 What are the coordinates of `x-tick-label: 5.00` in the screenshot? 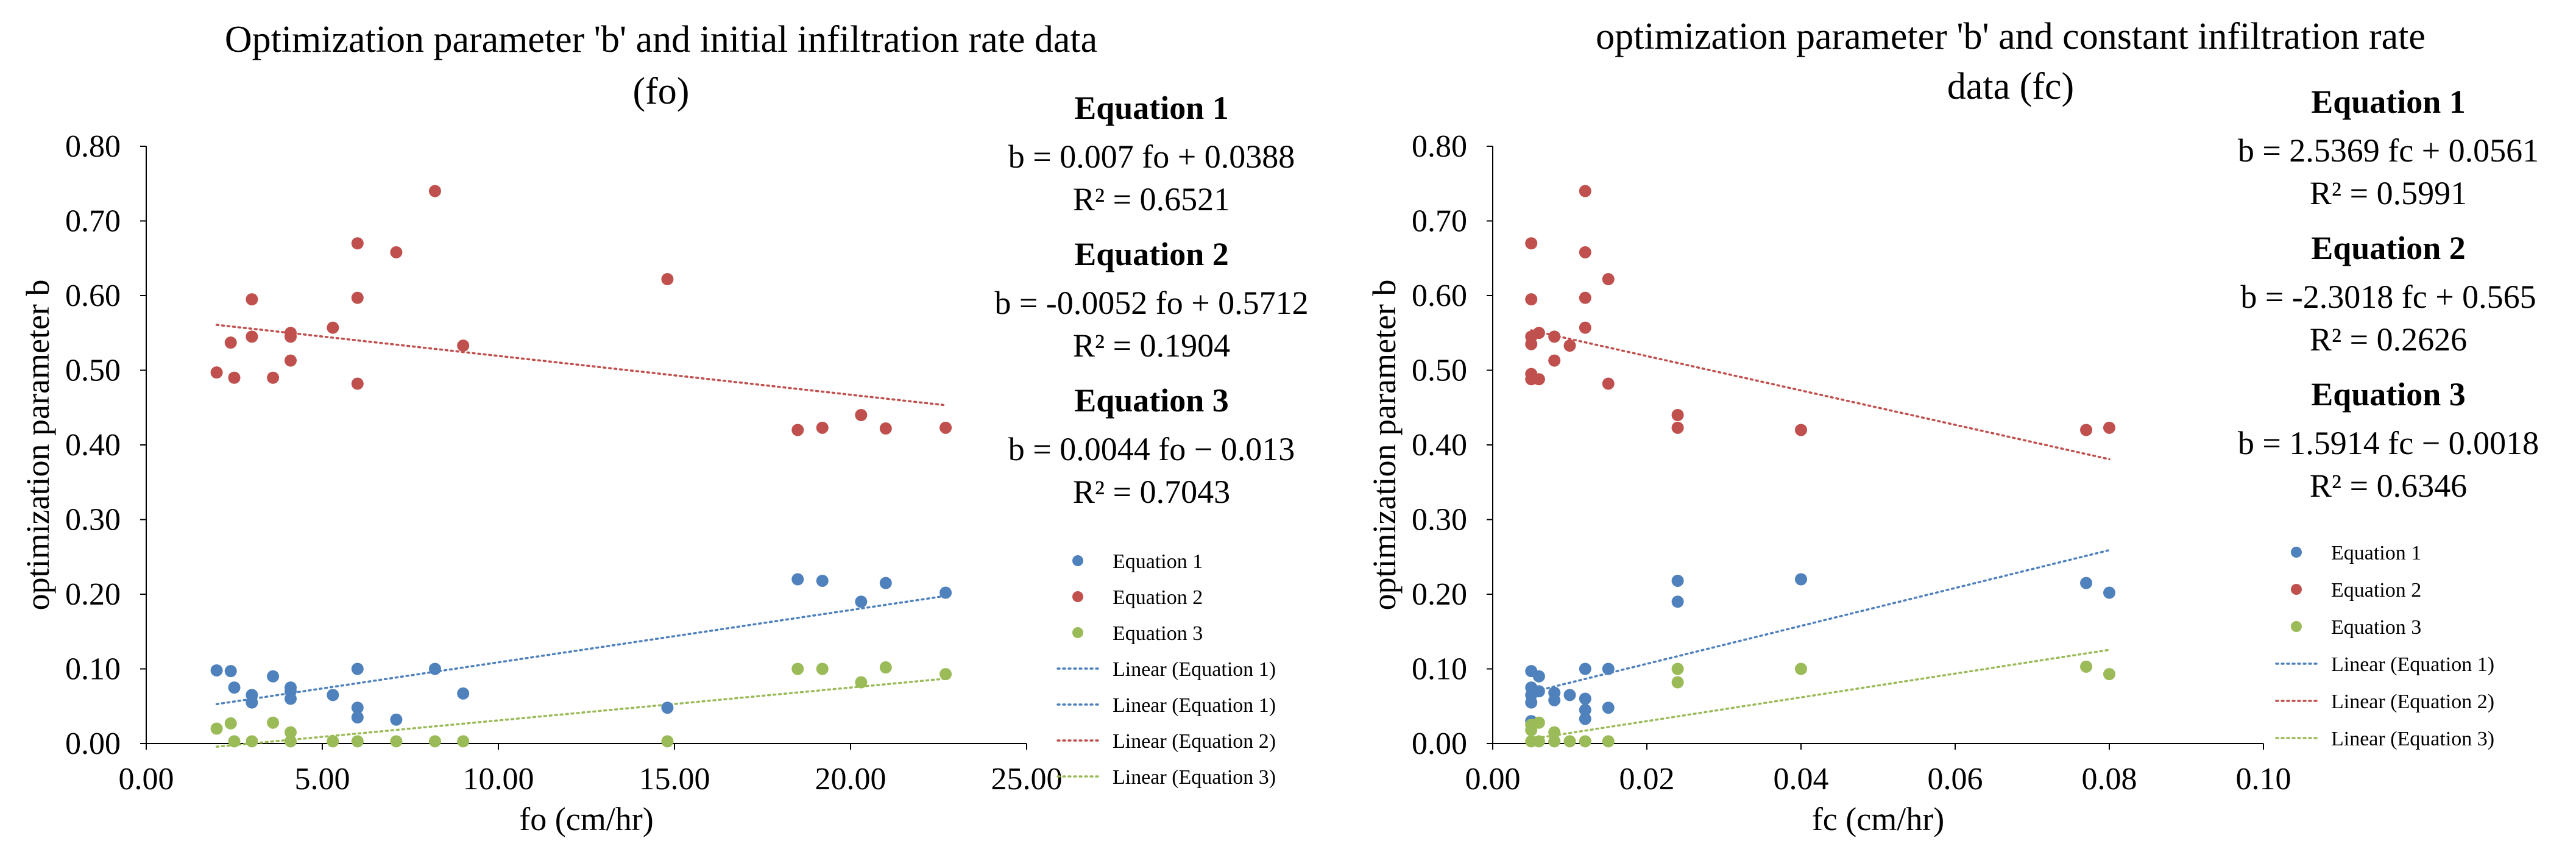 It's located at (322, 779).